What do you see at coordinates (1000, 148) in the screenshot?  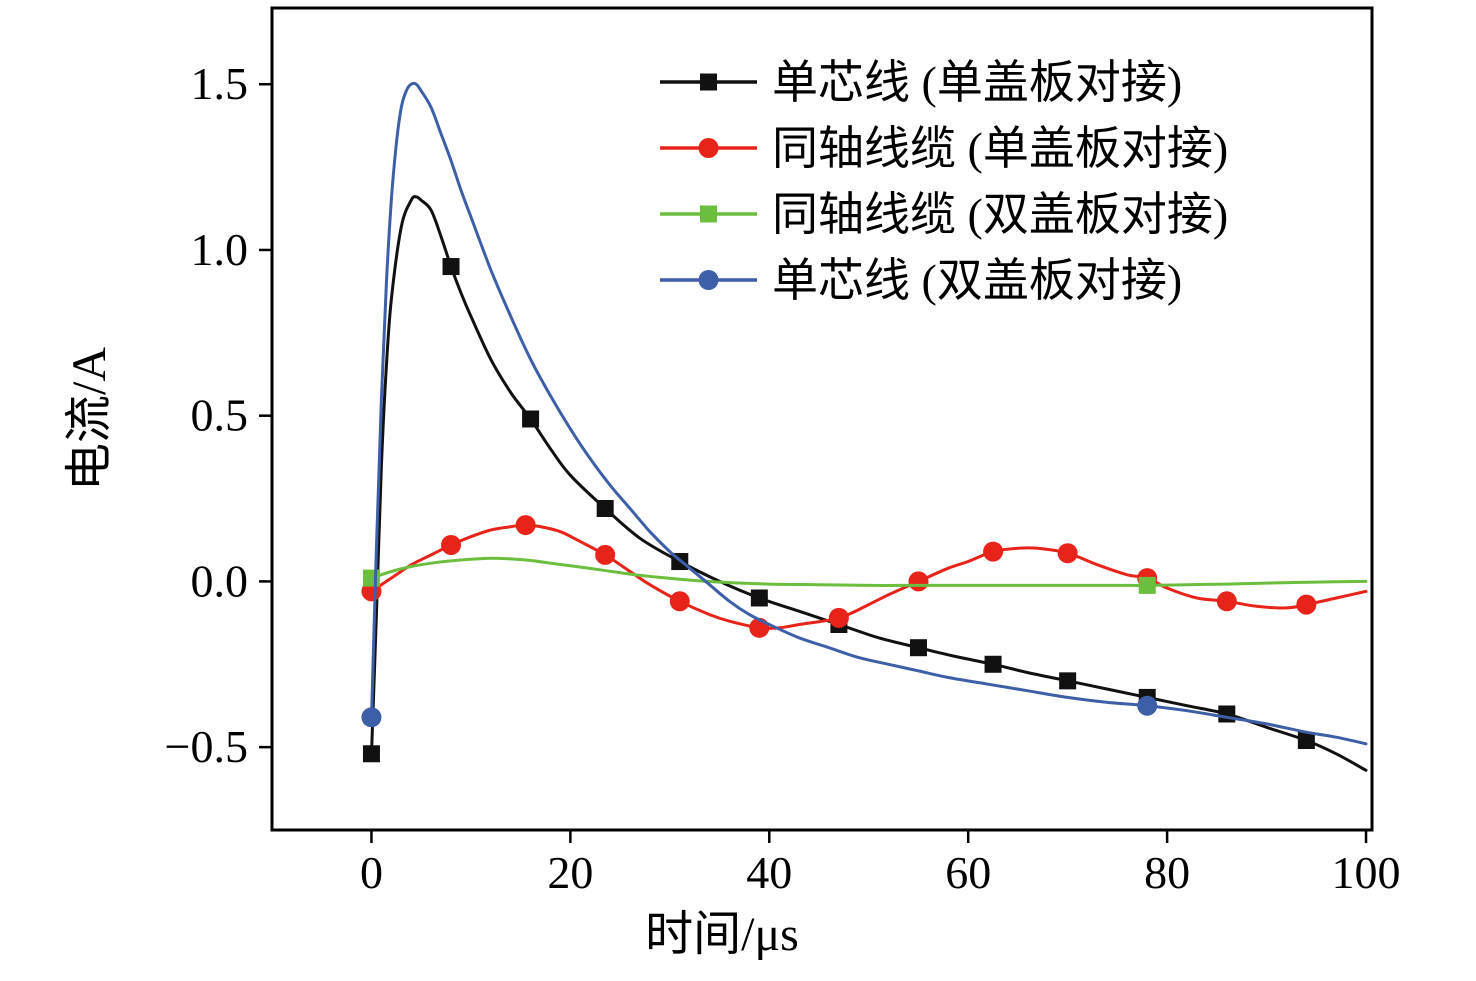 I see `legend-label: 同轴线缆 (单盖板对接)` at bounding box center [1000, 148].